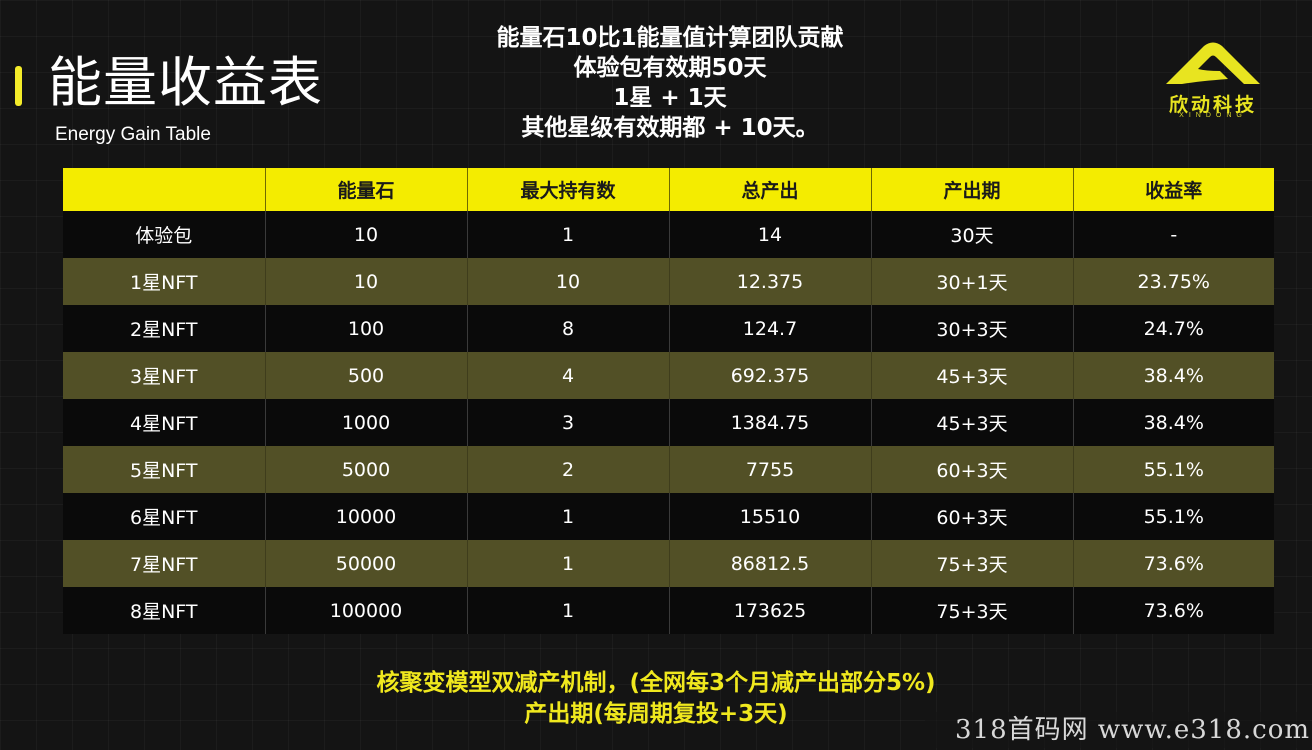  I want to click on column-header-yield-rate: 收益率, so click(1173, 189).